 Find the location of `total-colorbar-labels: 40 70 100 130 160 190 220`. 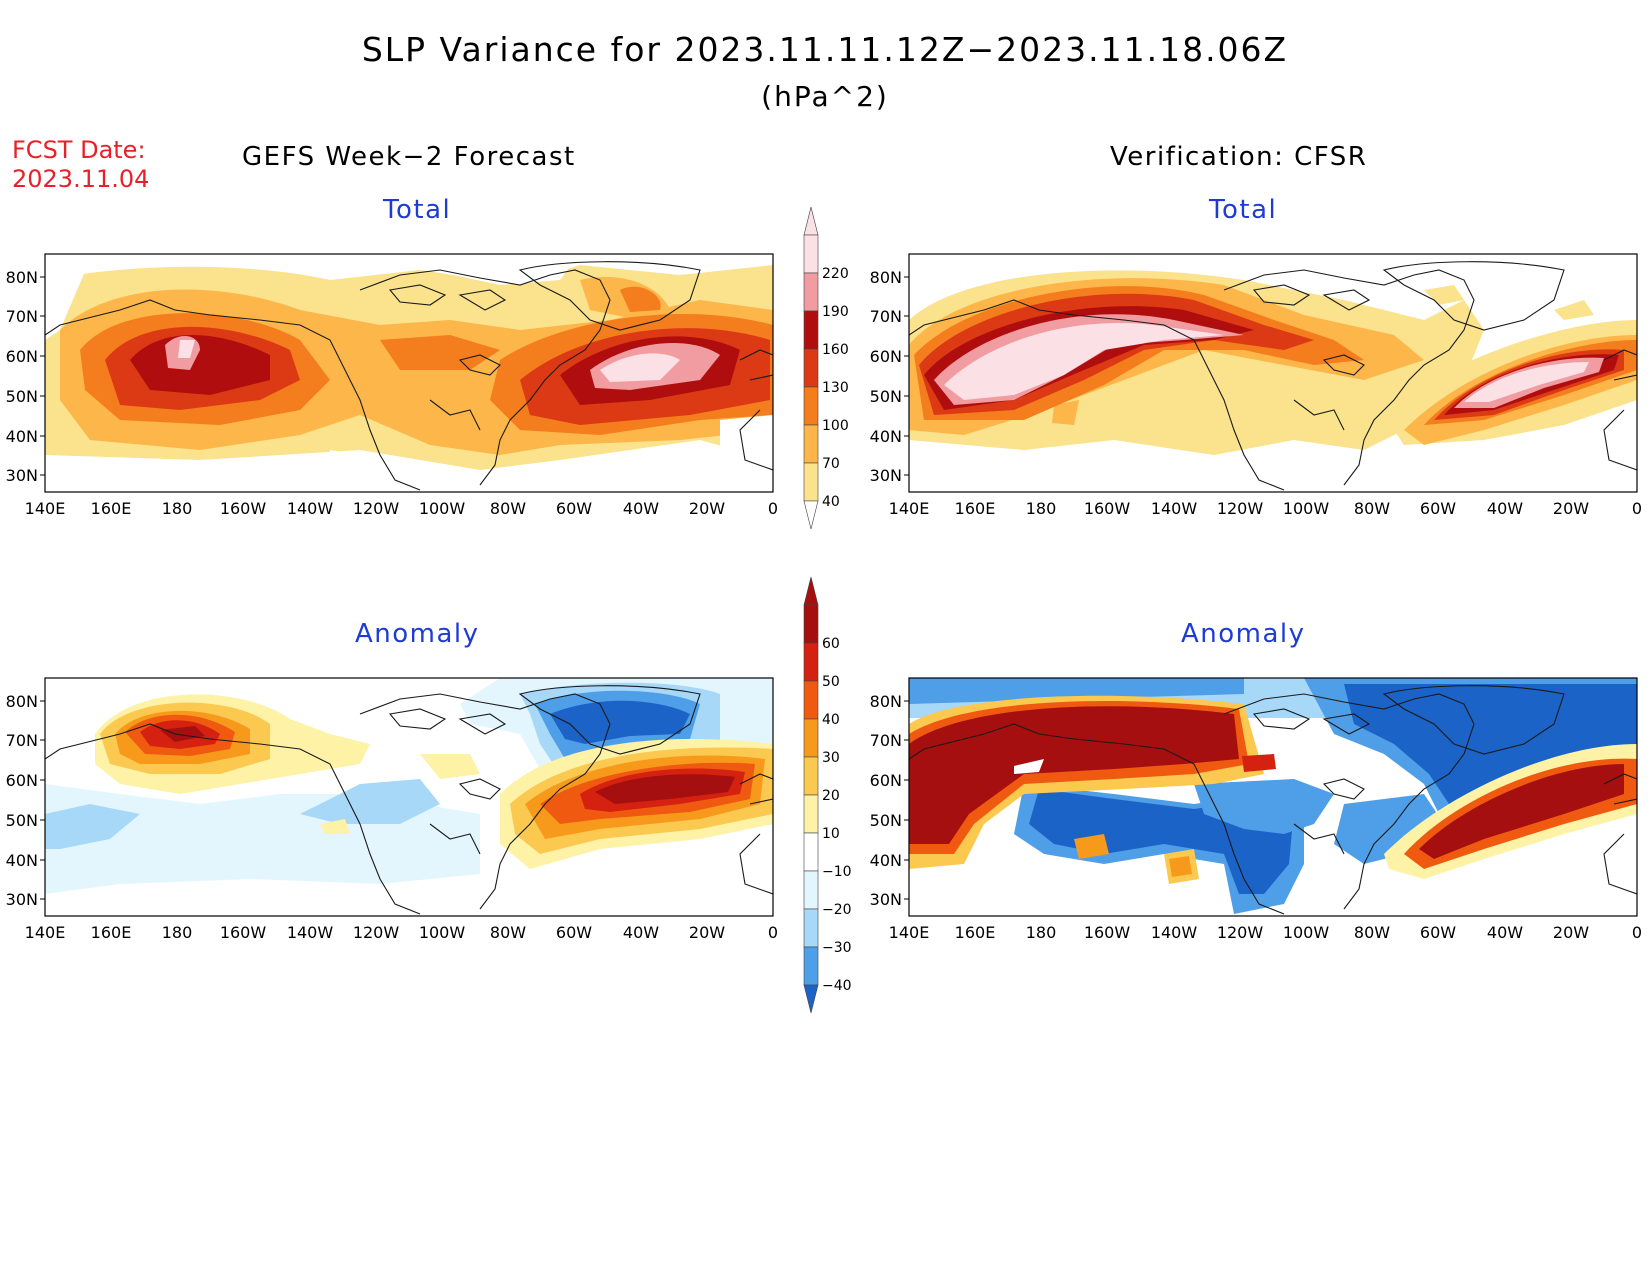

total-colorbar-labels: 40 70 100 130 160 190 220 is located at coordinates (835, 388).